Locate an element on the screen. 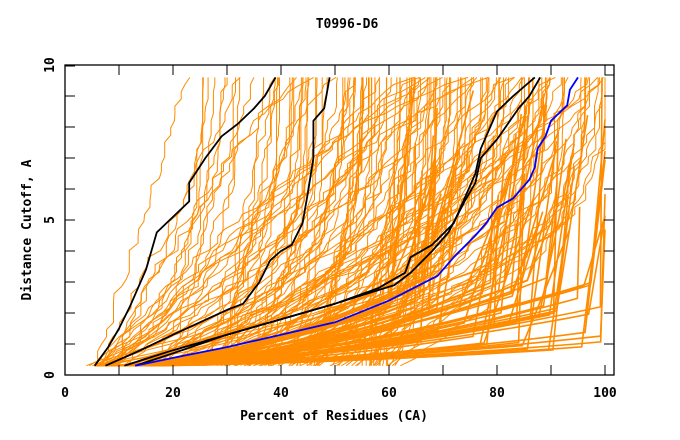 This screenshot has height=440, width=680. x-axis-label: Percent of Residues (CA) is located at coordinates (334, 416).